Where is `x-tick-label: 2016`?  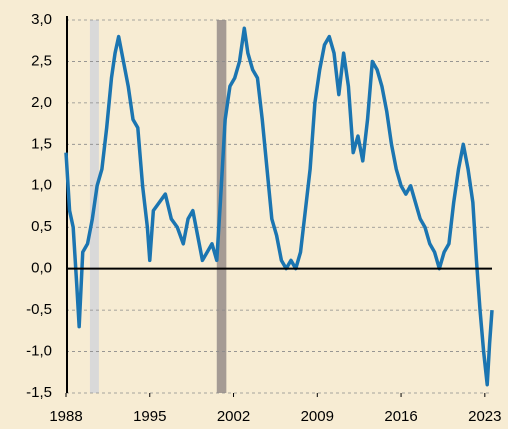
x-tick-label: 2016 is located at coordinates (400, 416).